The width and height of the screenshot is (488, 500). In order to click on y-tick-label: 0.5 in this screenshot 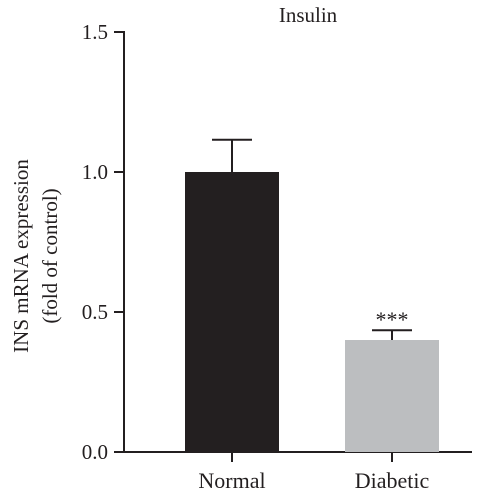, I will do `click(95, 312)`.